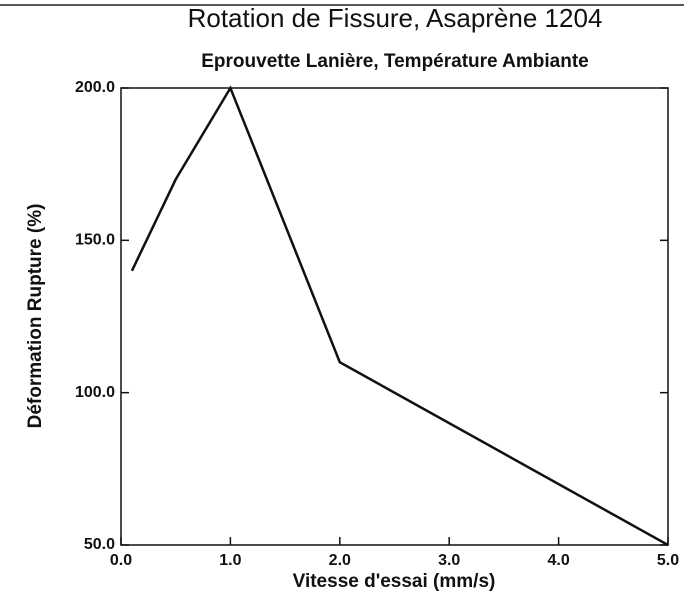 The image size is (684, 599). What do you see at coordinates (99, 544) in the screenshot?
I see `y-tick-label: 50.0` at bounding box center [99, 544].